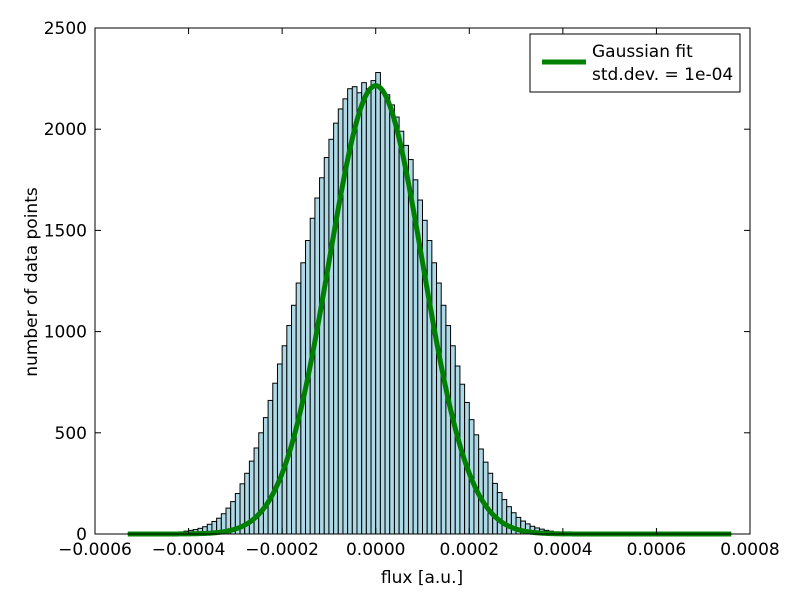 The width and height of the screenshot is (800, 600). I want to click on x-tick-label: 0.0008, so click(749, 550).